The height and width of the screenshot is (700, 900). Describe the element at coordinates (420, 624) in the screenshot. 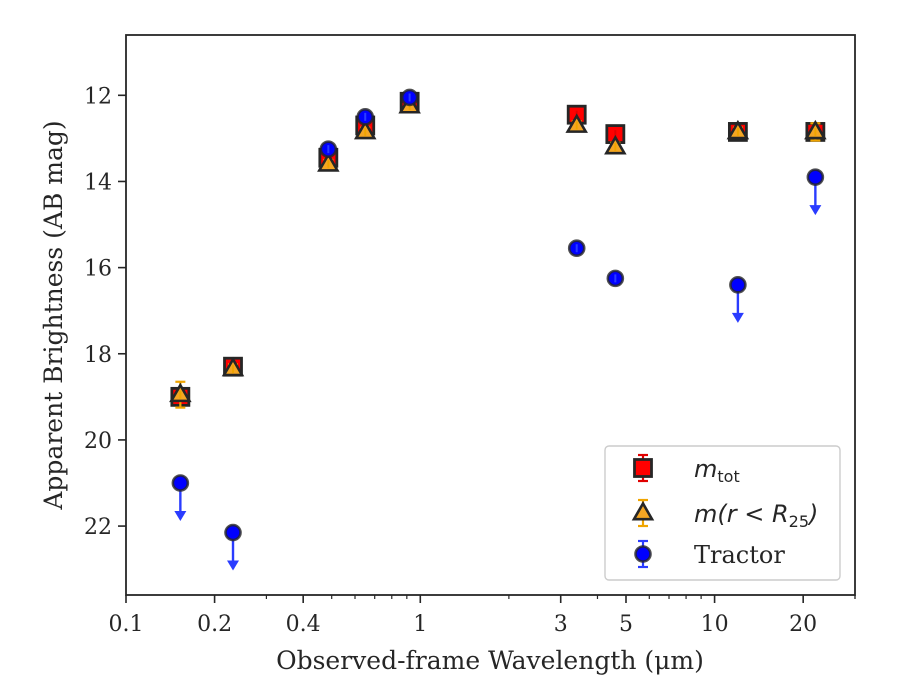

I see `x-tick-label: 1` at that location.